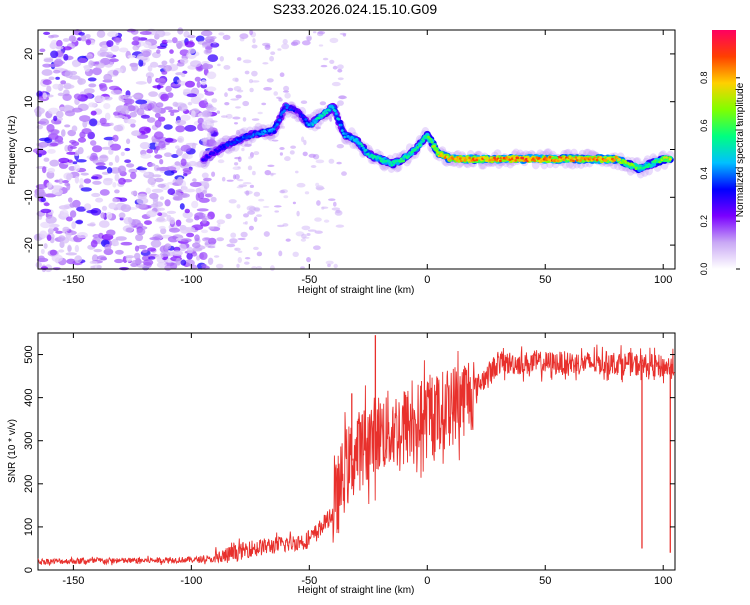  What do you see at coordinates (29, 397) in the screenshot?
I see `snr-y-tick-label: 400` at bounding box center [29, 397].